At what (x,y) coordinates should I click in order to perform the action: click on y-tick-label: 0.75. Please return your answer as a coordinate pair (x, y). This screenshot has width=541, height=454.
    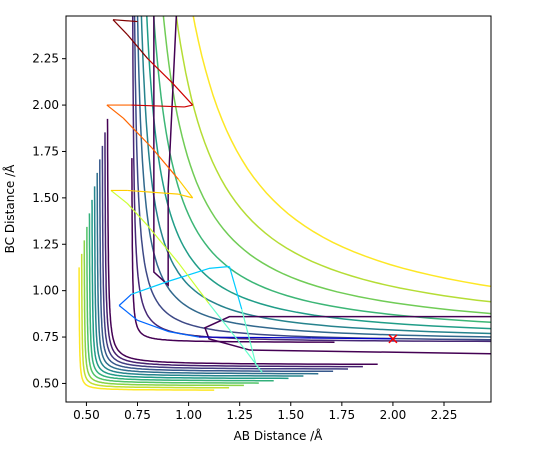
    Looking at the image, I should click on (45, 337).